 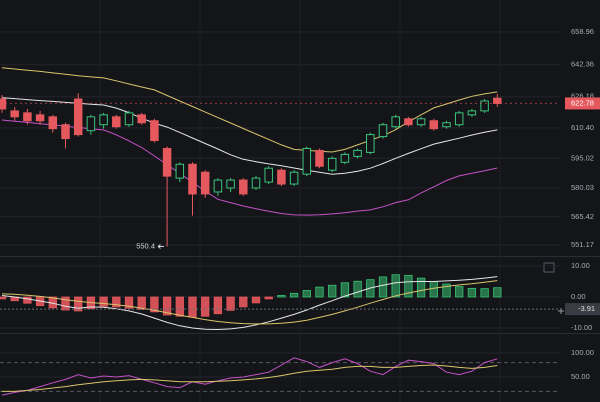 What do you see at coordinates (582, 352) in the screenshot?
I see `y-tick-label: 100.00` at bounding box center [582, 352].